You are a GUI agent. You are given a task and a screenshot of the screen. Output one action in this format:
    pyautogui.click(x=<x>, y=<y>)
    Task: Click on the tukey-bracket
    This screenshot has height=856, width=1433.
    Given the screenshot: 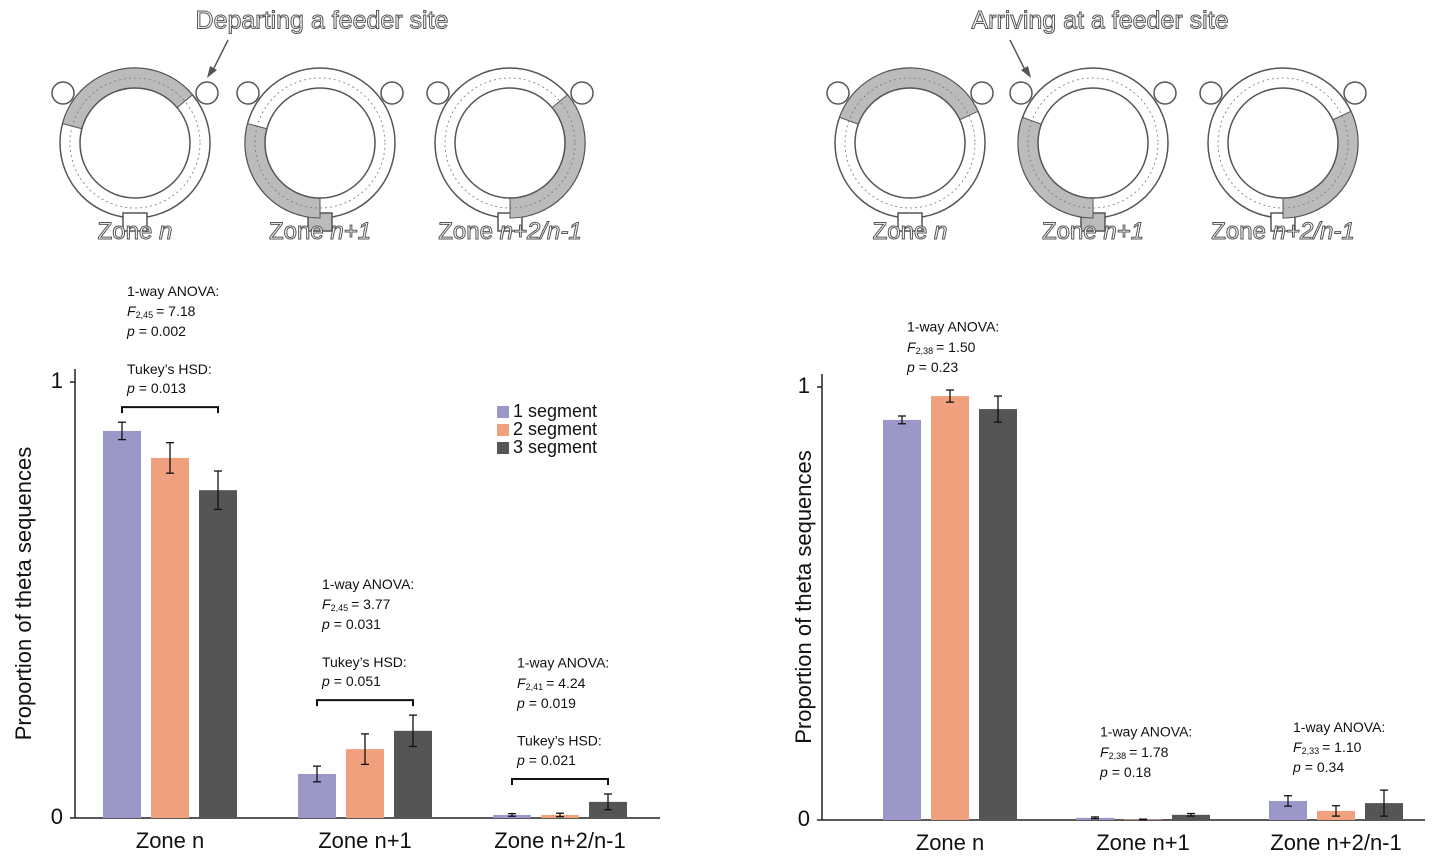 What is the action you would take?
    pyautogui.click(x=560, y=782)
    